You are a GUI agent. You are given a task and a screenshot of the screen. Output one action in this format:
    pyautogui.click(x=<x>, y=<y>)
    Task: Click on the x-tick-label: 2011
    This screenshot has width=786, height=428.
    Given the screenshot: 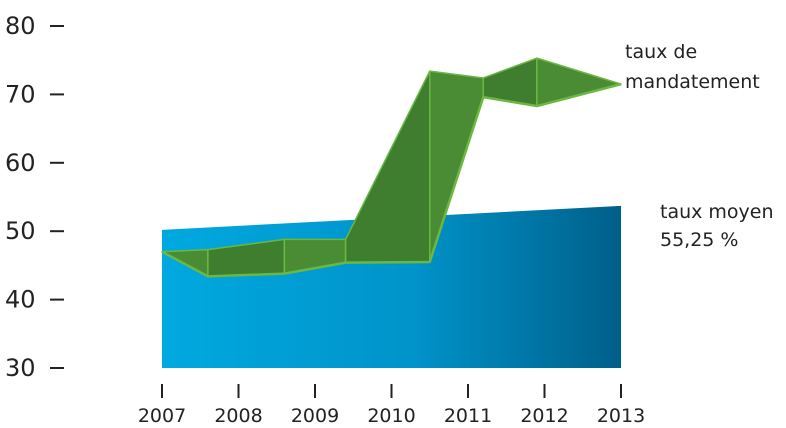 What is the action you would take?
    pyautogui.click(x=468, y=416)
    